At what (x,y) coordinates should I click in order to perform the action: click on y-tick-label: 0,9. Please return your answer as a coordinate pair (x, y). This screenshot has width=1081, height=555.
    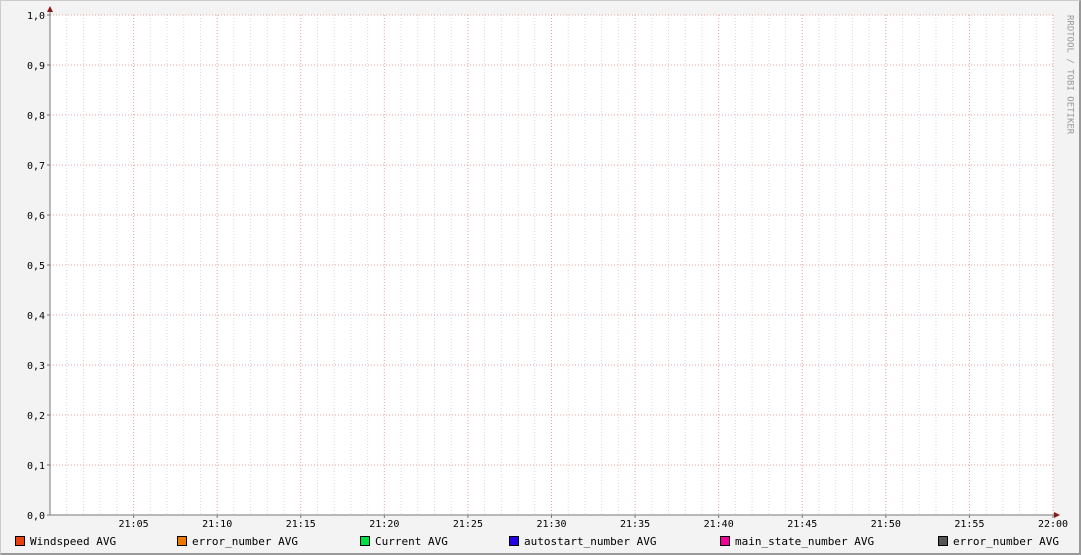
    Looking at the image, I should click on (36, 66).